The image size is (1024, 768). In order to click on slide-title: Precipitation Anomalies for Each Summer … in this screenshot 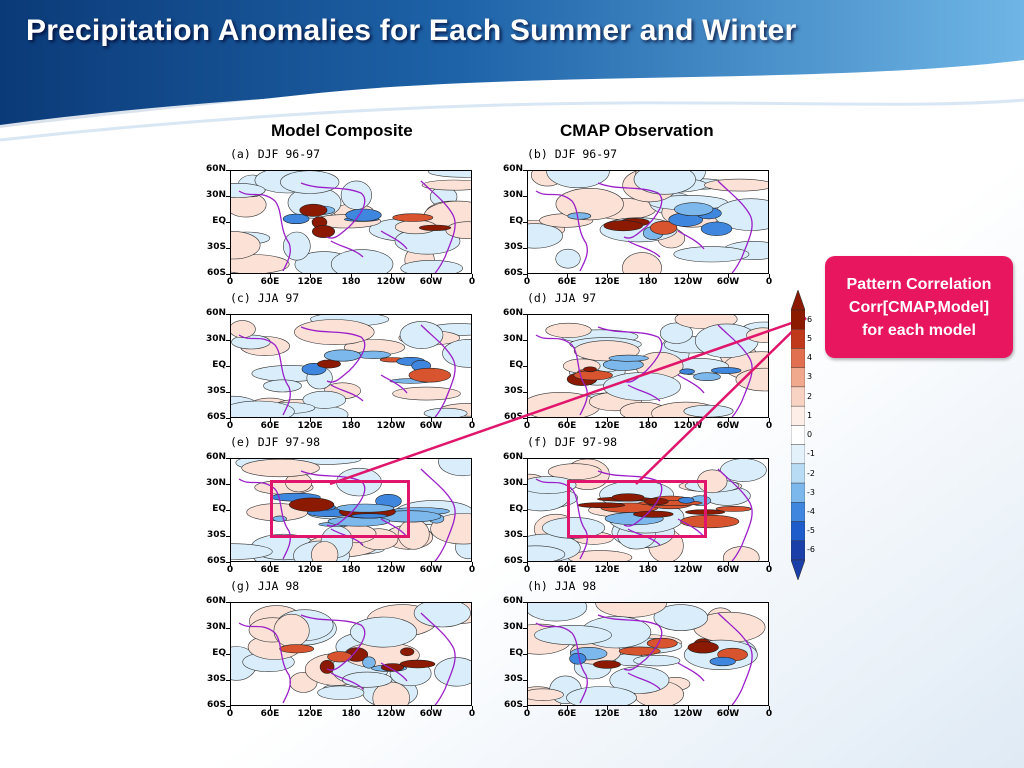, I will do `click(411, 30)`.